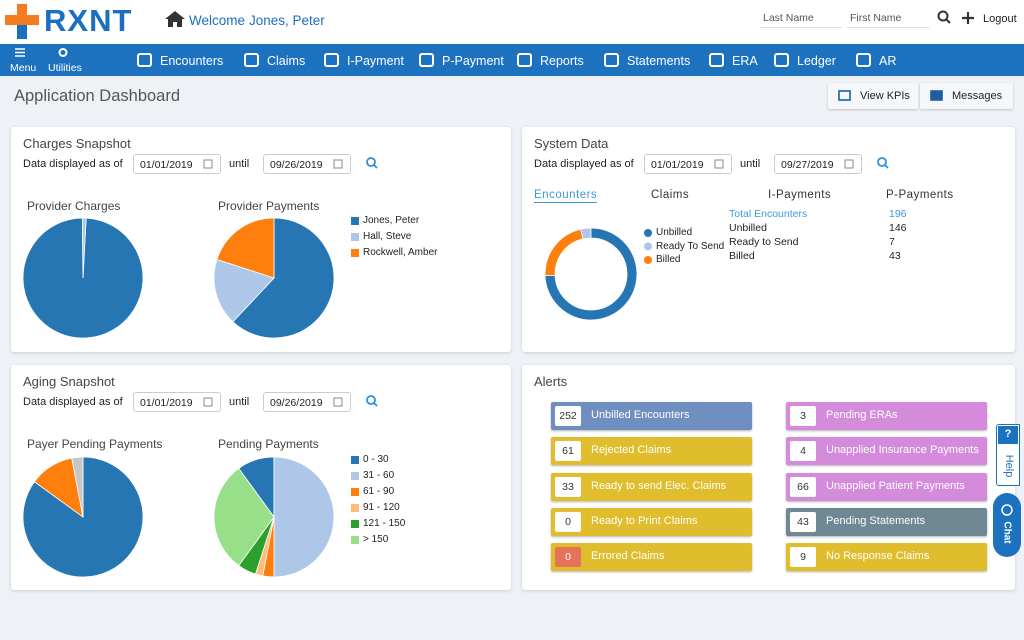 This screenshot has width=1024, height=640. I want to click on legend-label: > 150, so click(376, 539).